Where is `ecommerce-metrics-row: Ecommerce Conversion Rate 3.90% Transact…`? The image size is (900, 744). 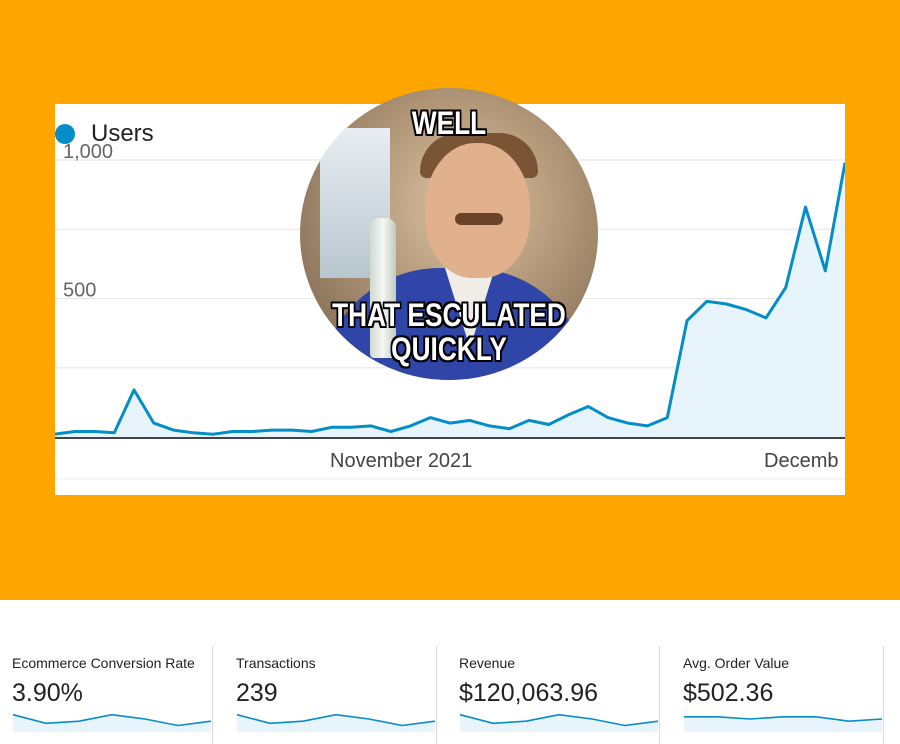 ecommerce-metrics-row: Ecommerce Conversion Rate 3.90% Transact… is located at coordinates (450, 690).